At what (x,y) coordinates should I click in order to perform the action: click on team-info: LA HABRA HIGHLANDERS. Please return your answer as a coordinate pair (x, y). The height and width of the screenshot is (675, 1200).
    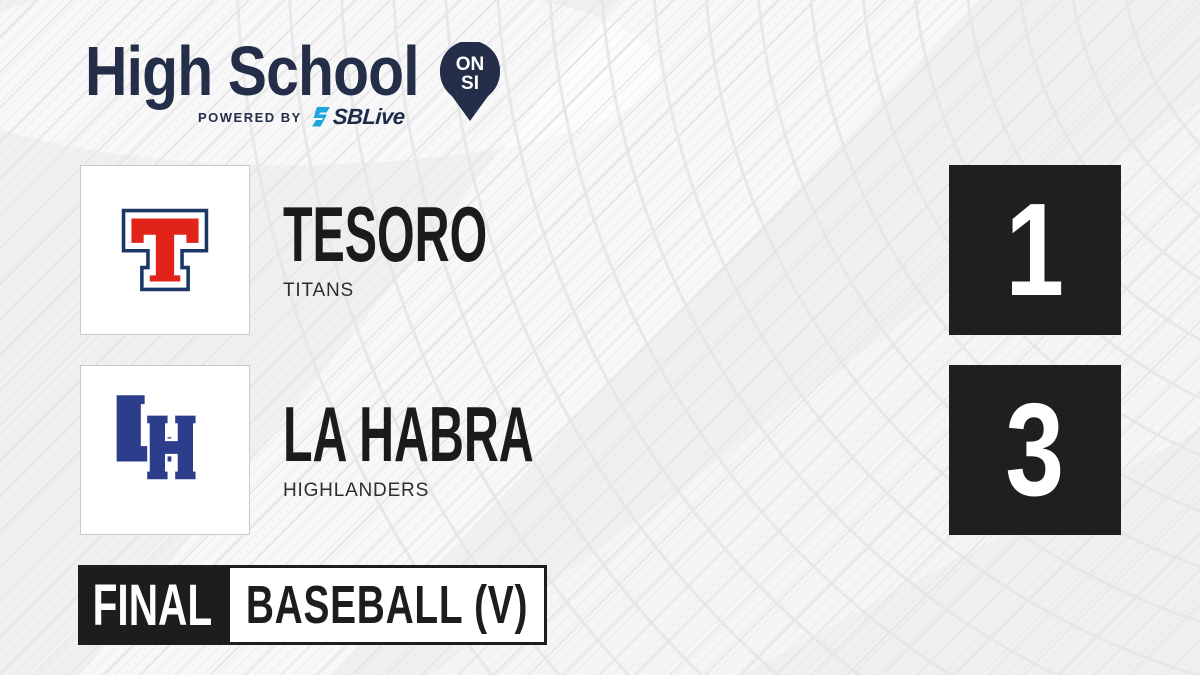
    Looking at the image, I should click on (485, 446).